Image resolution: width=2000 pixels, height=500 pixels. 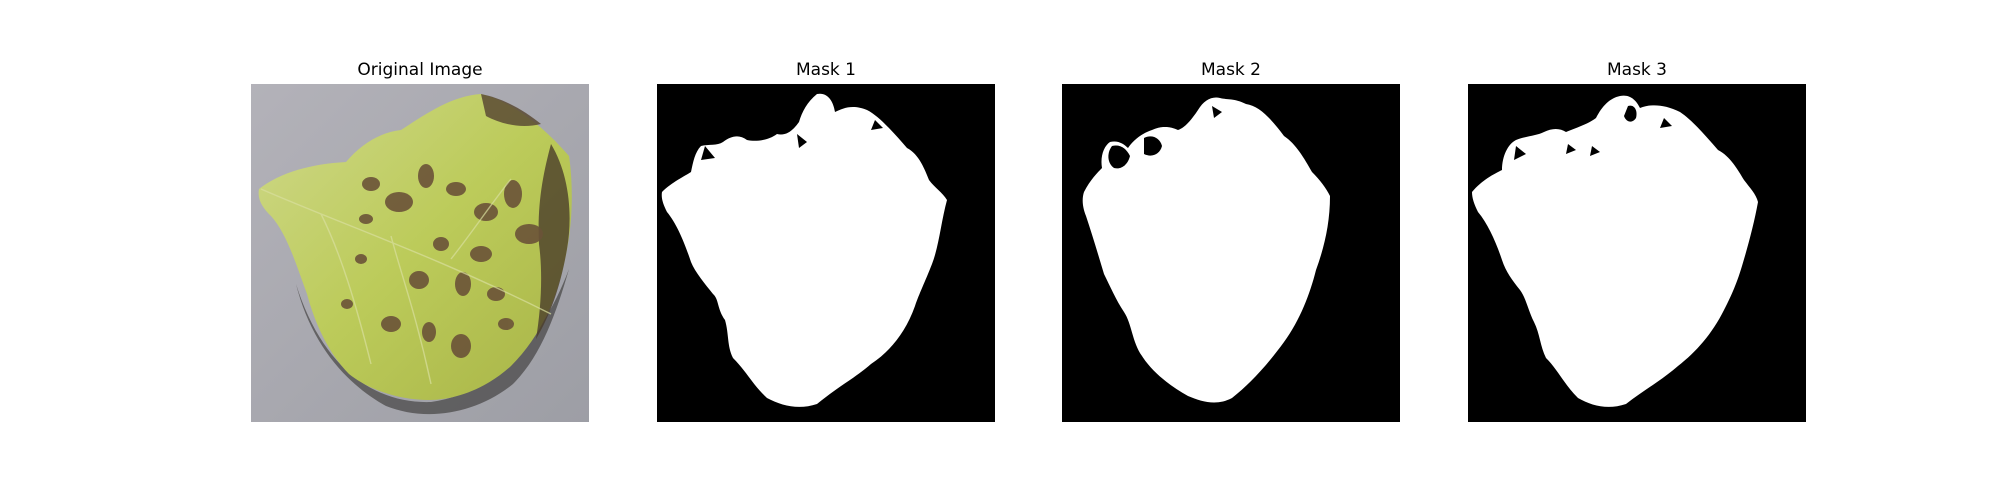 What do you see at coordinates (420, 70) in the screenshot?
I see `original-image-title: Original Image` at bounding box center [420, 70].